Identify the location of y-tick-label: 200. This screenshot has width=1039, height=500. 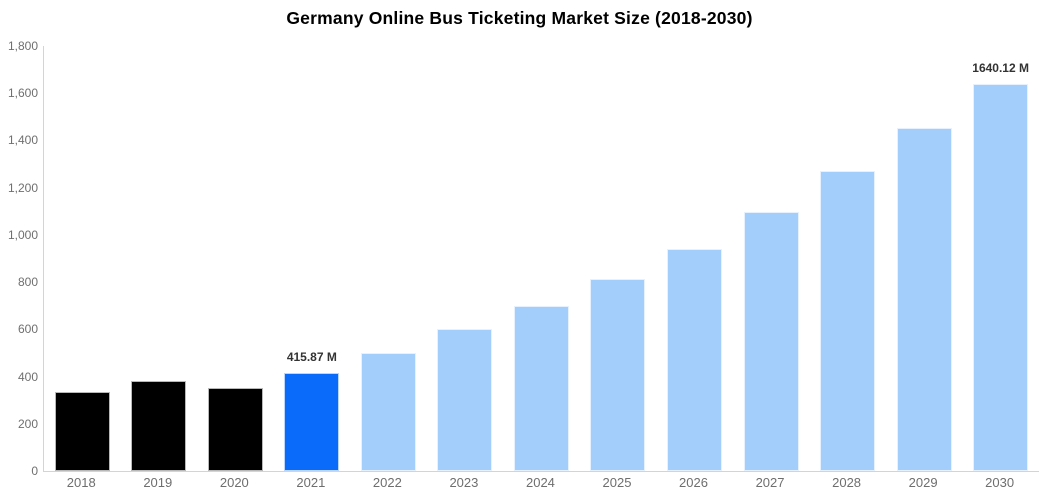
(27, 423).